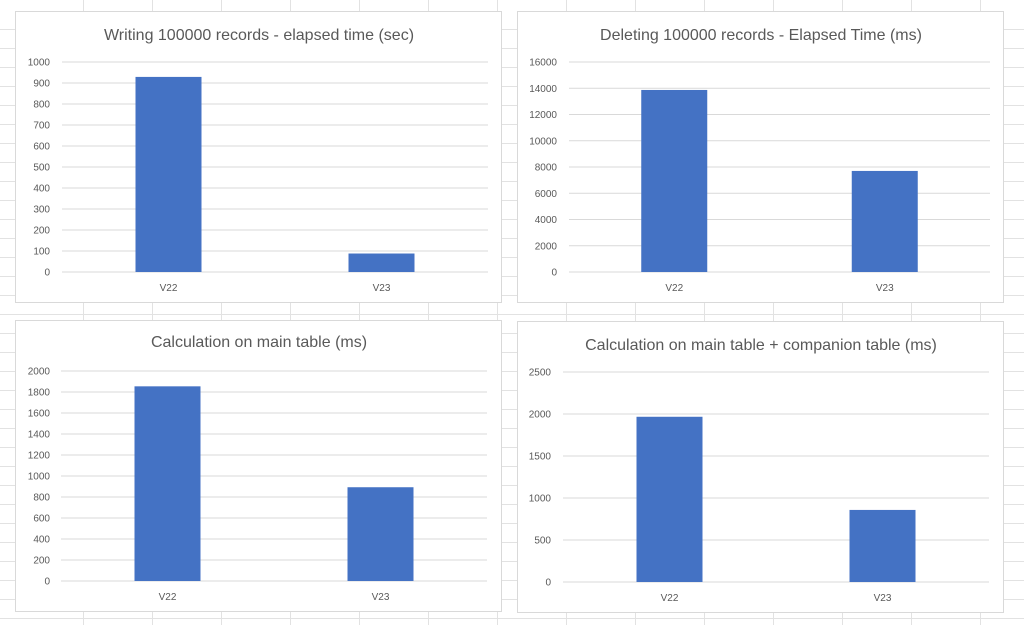  I want to click on y-tick-label: 2500, so click(540, 373).